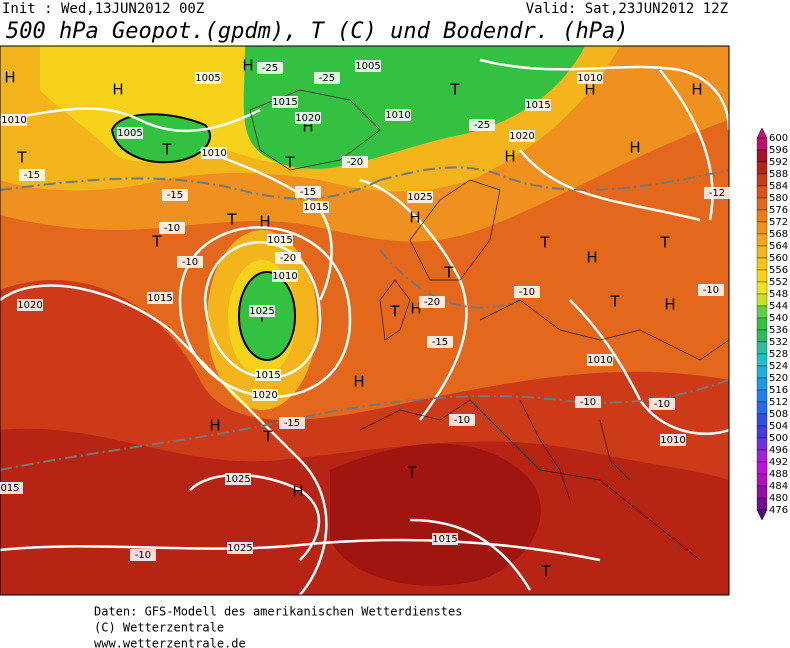 The image size is (790, 648). What do you see at coordinates (778, 138) in the screenshot?
I see `colorbar-label: 600` at bounding box center [778, 138].